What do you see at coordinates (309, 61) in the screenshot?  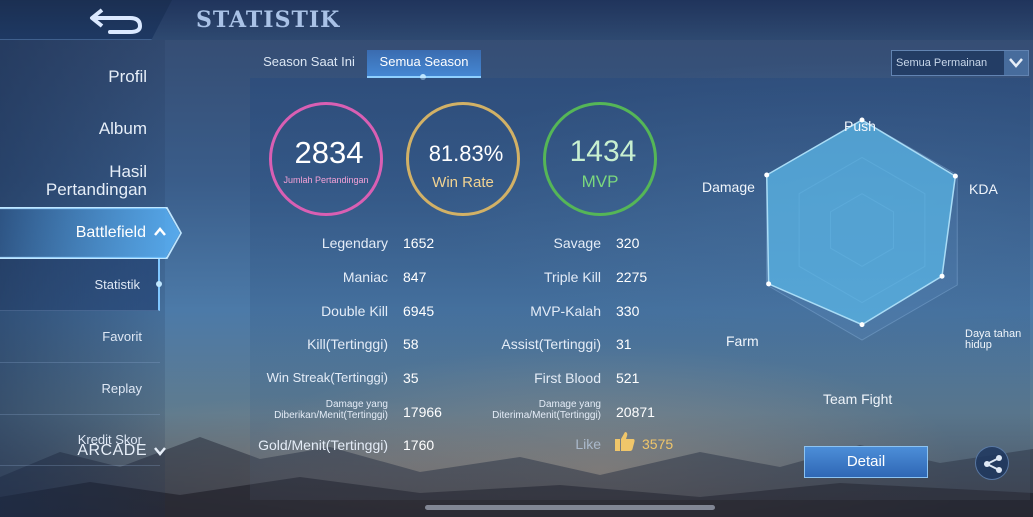 I see `tab-season-saat-ini: Season Saat Ini` at bounding box center [309, 61].